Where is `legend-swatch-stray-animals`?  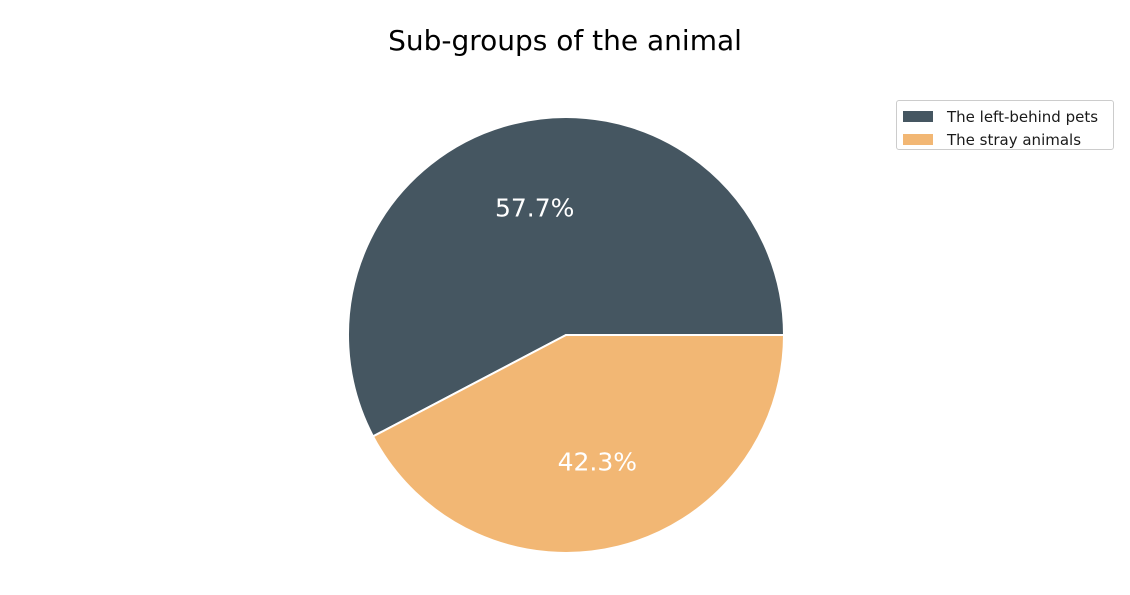
legend-swatch-stray-animals is located at coordinates (918, 139).